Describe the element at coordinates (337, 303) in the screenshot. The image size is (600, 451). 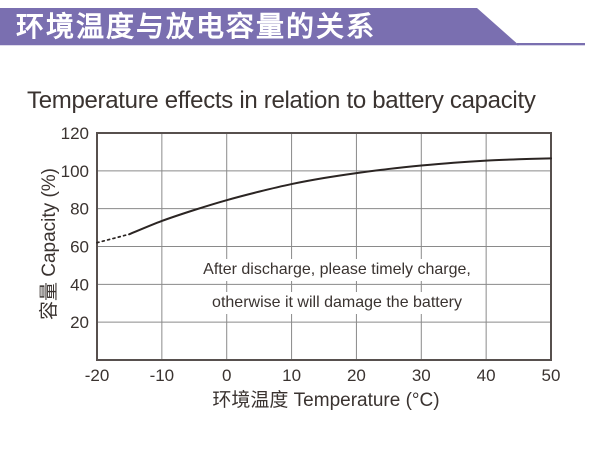
I see `annotation-line-2: otherwise it will damage the battery` at that location.